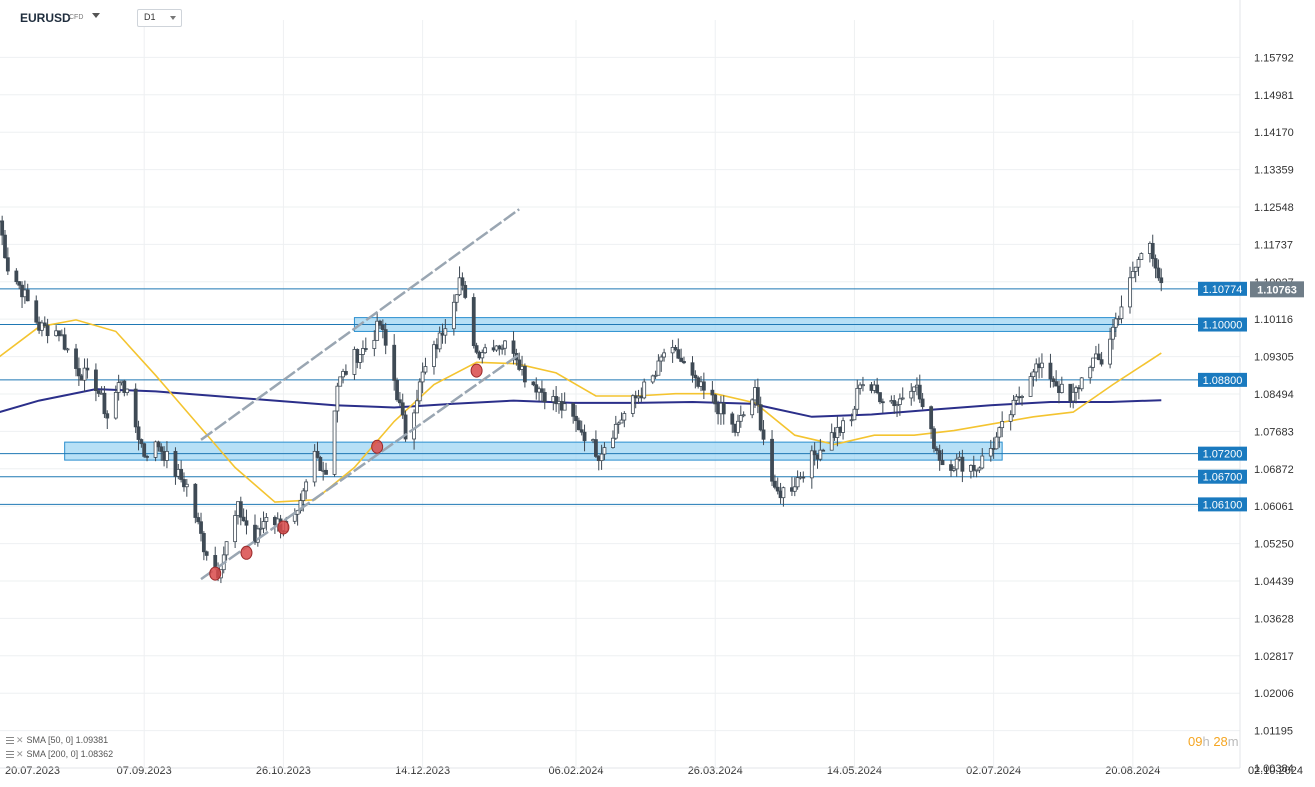  Describe the element at coordinates (45, 18) in the screenshot. I see `symbol-label: EURUSD` at that location.